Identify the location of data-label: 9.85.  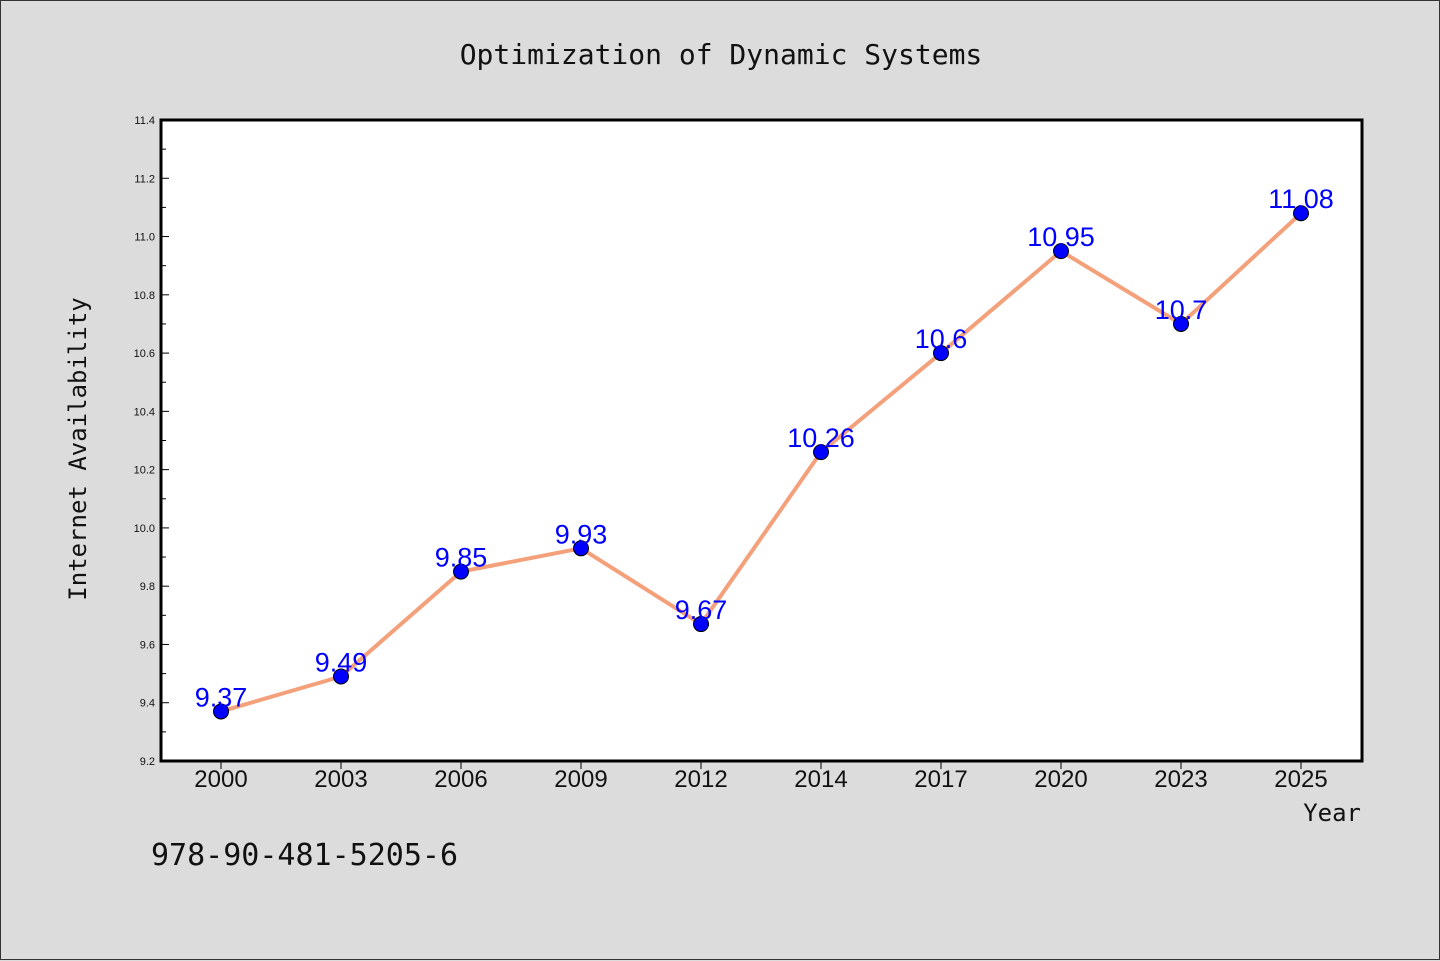
(461, 558).